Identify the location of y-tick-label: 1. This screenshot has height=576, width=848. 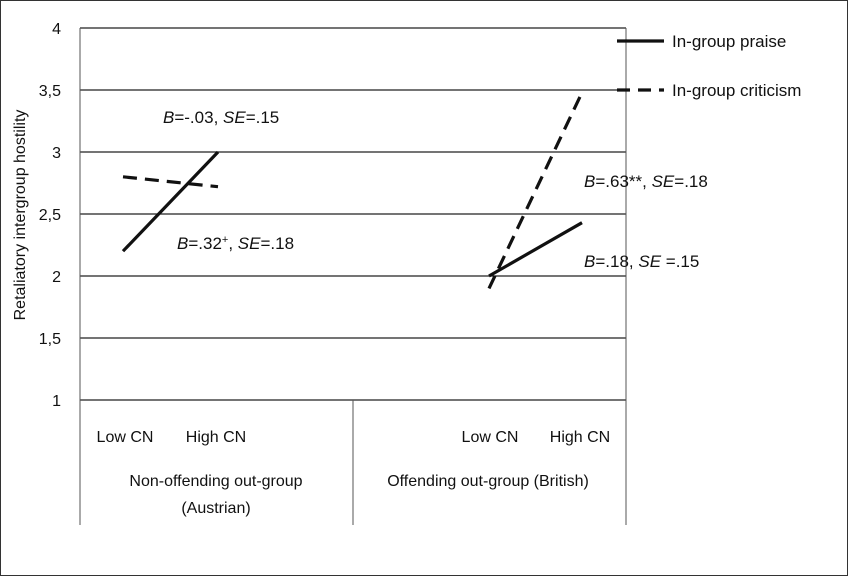
(56, 401).